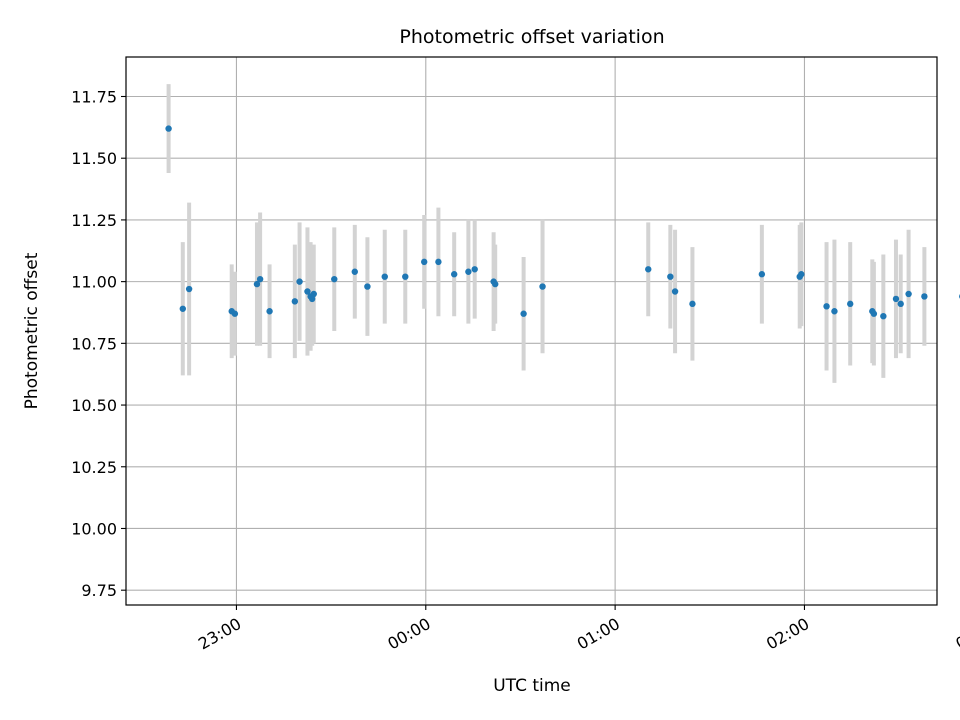  What do you see at coordinates (94, 528) in the screenshot?
I see `y-tick-label: 10.00` at bounding box center [94, 528].